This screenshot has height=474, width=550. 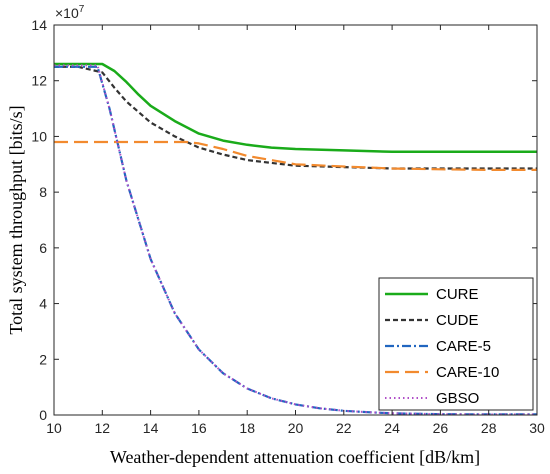 I want to click on legend-box, so click(x=456, y=344).